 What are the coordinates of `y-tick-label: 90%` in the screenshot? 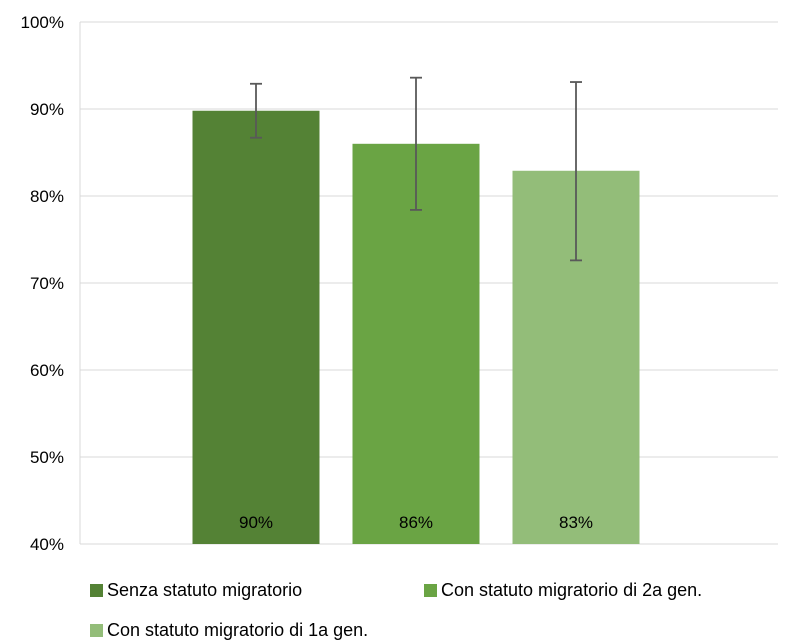 It's located at (47, 109).